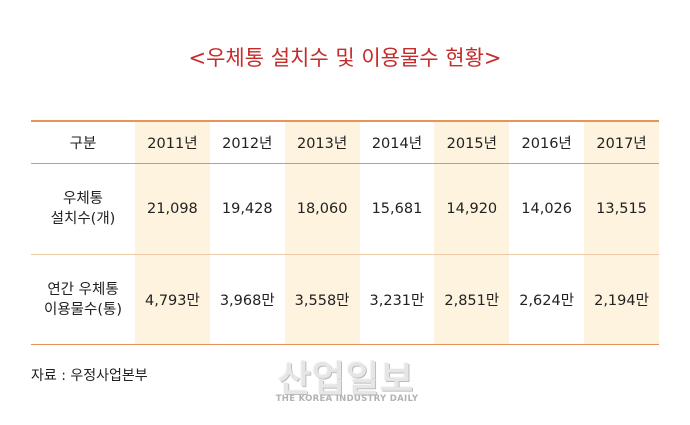 This screenshot has width=690, height=425. Describe the element at coordinates (83, 199) in the screenshot. I see `row-label-line: 우체통` at that location.